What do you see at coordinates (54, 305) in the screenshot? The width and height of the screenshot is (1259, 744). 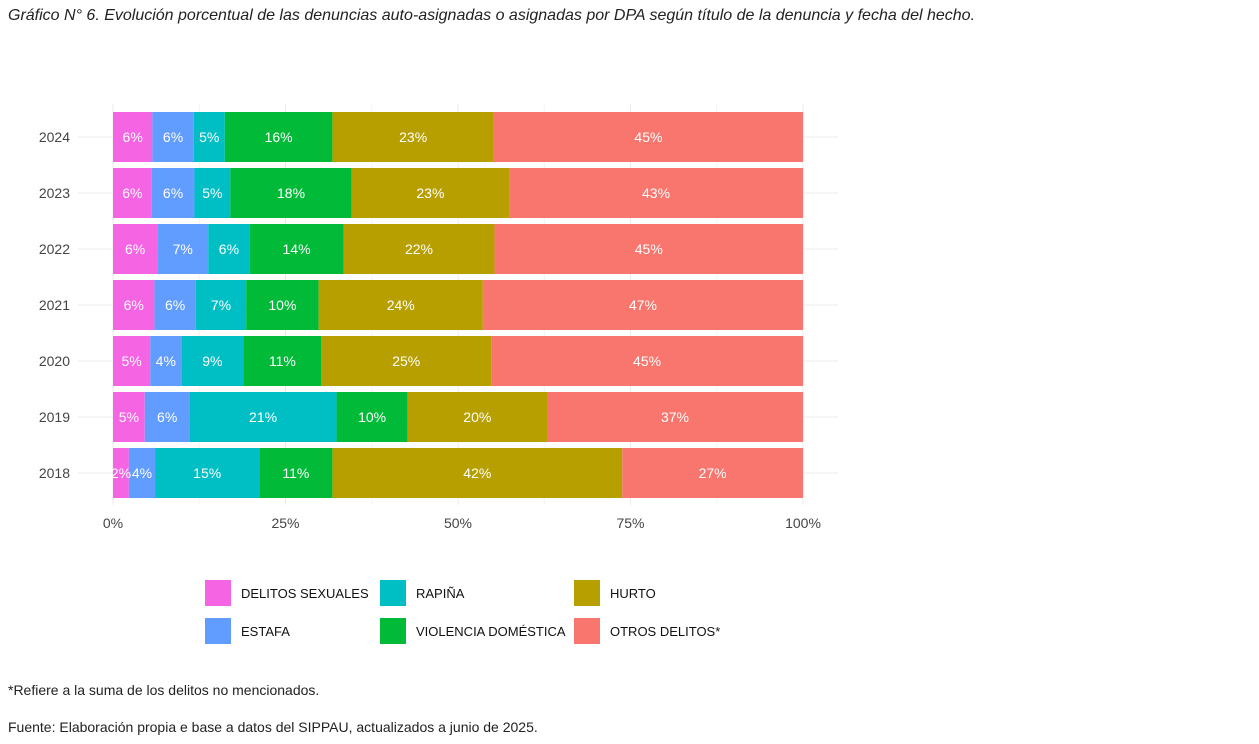 I see `y-tick-label: 2021` at bounding box center [54, 305].